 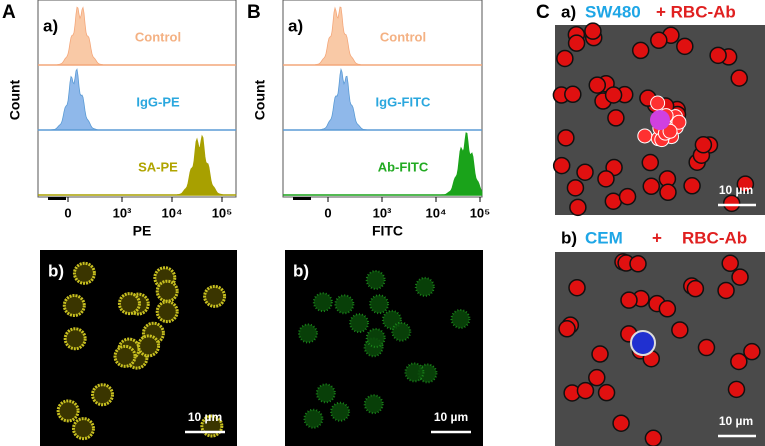 What do you see at coordinates (696, 11) in the screenshot?
I see `reagent: + RBC-Ab` at bounding box center [696, 11].